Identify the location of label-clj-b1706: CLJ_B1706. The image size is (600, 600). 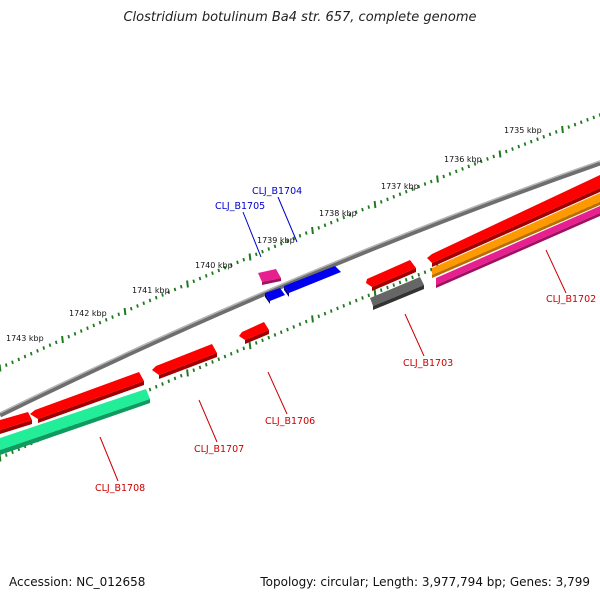
(290, 421).